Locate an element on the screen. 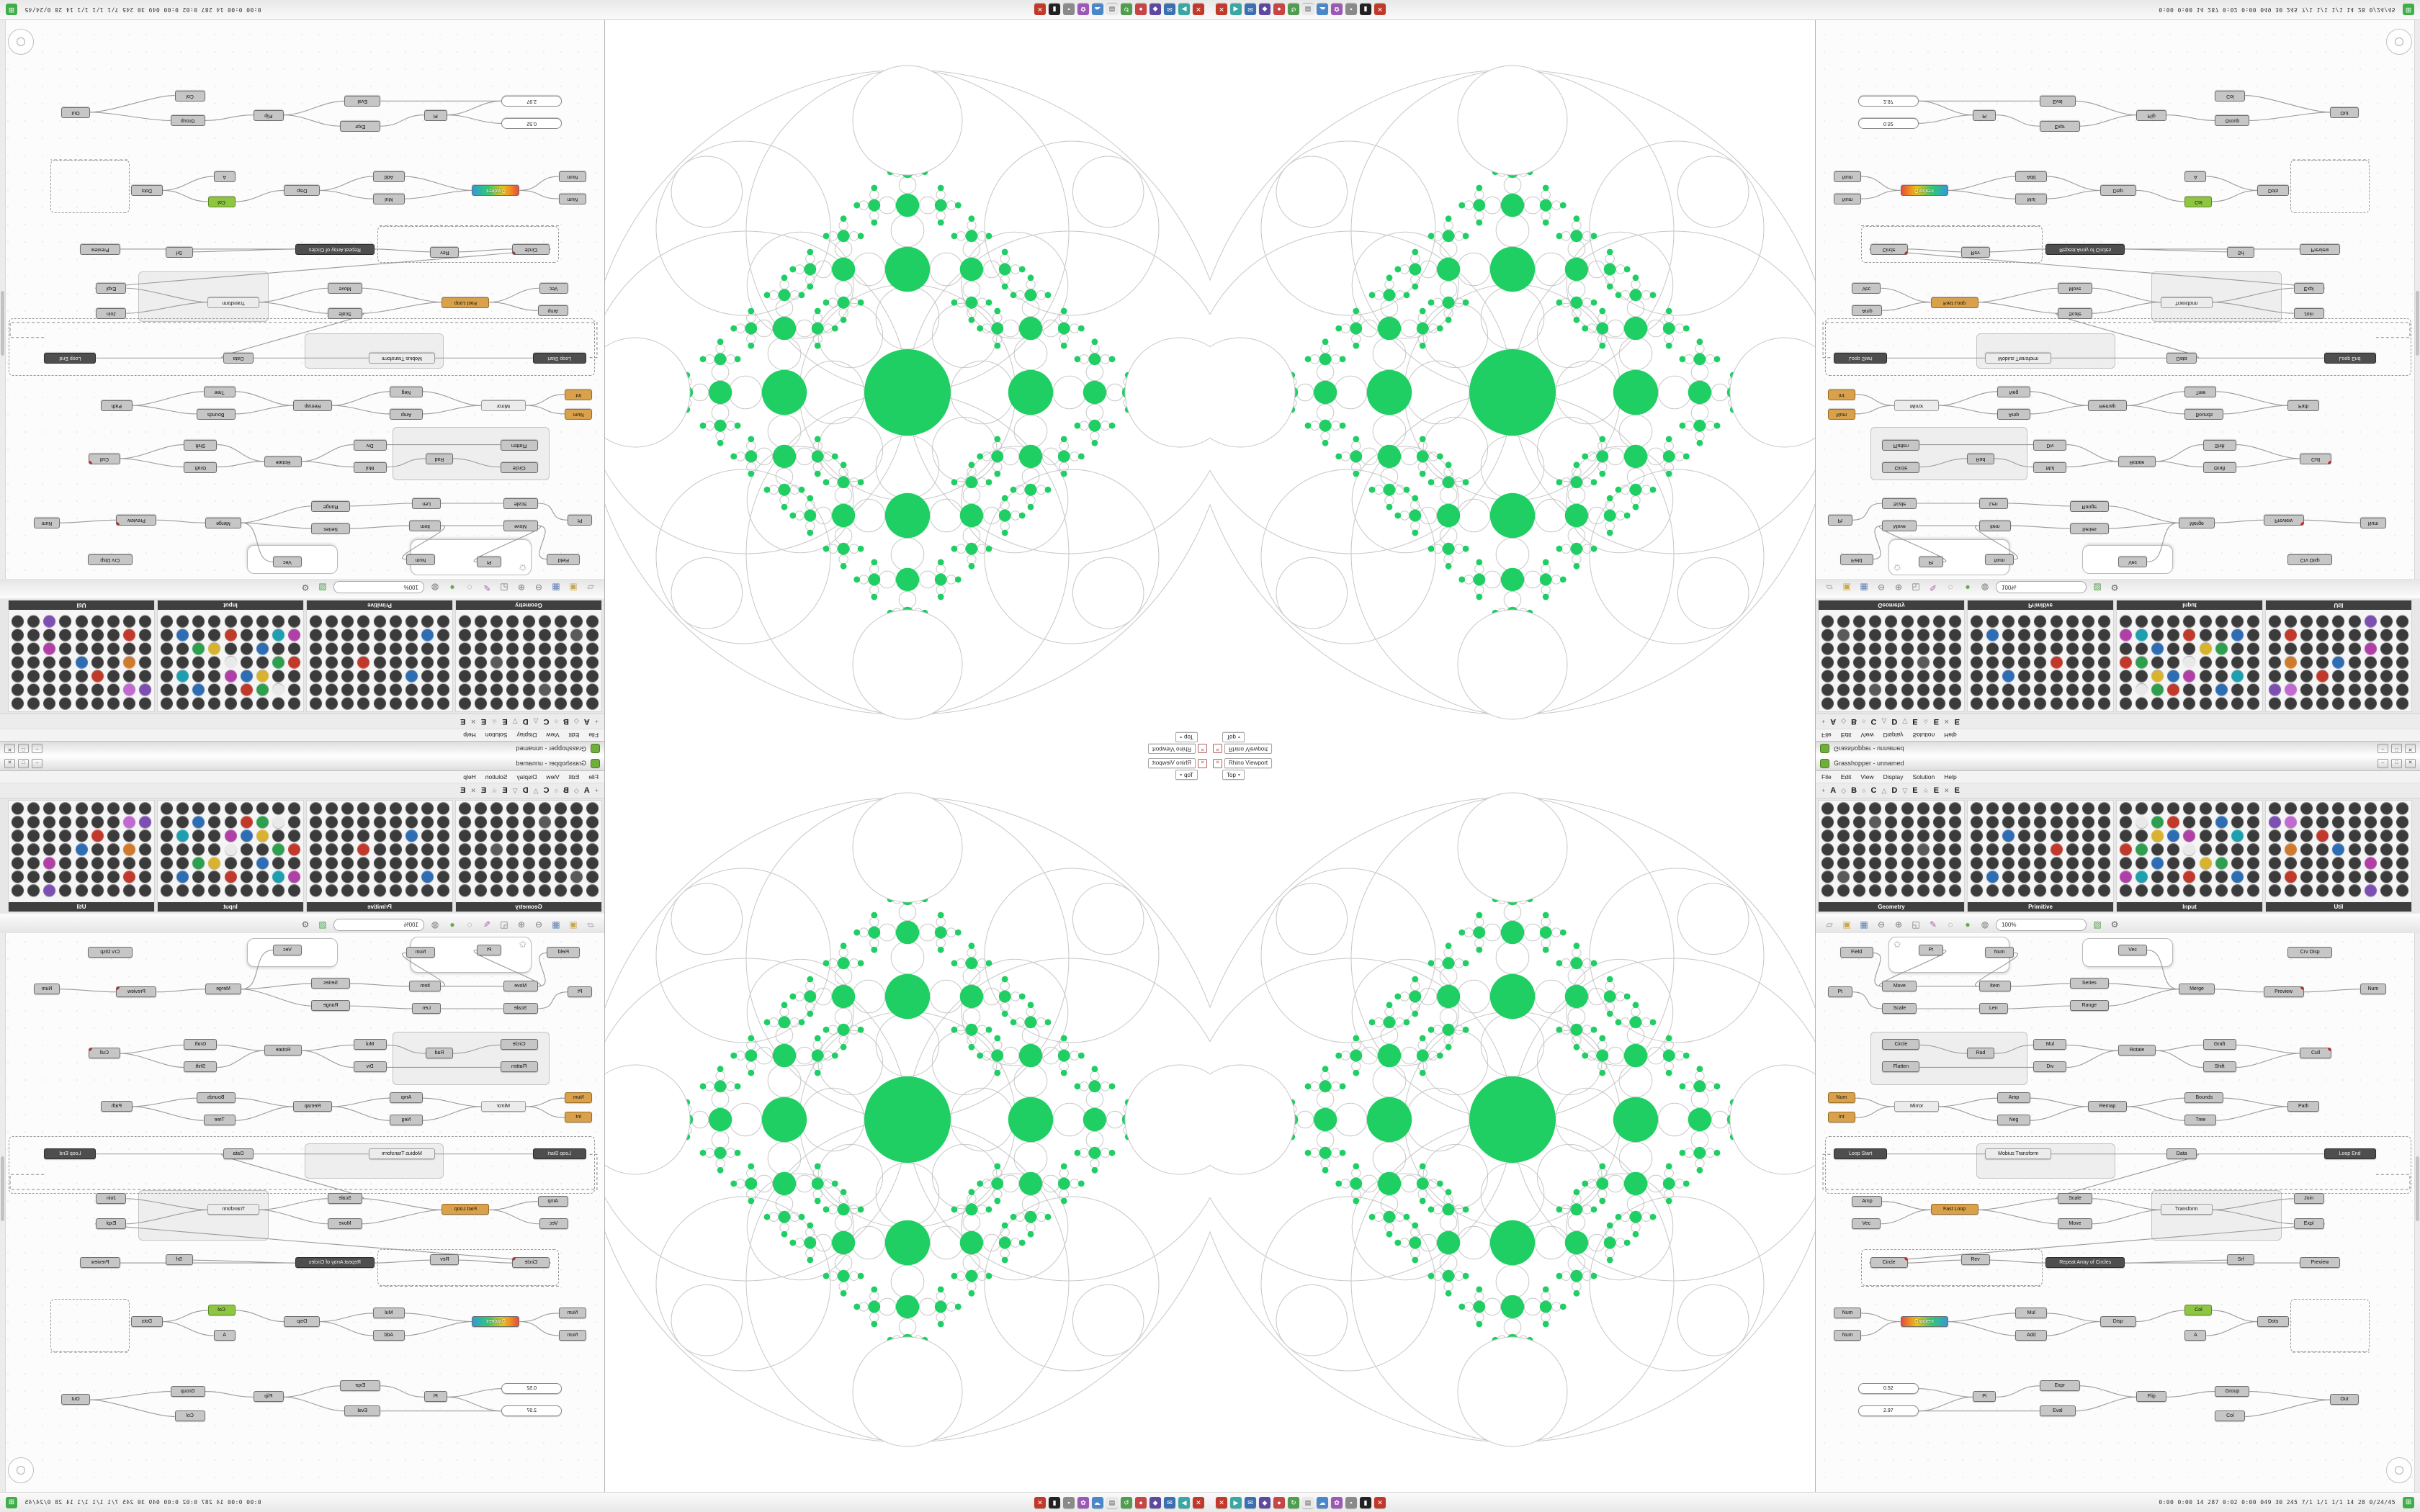 The height and width of the screenshot is (1512, 2420). gh-node-col: Col is located at coordinates (189, 96).